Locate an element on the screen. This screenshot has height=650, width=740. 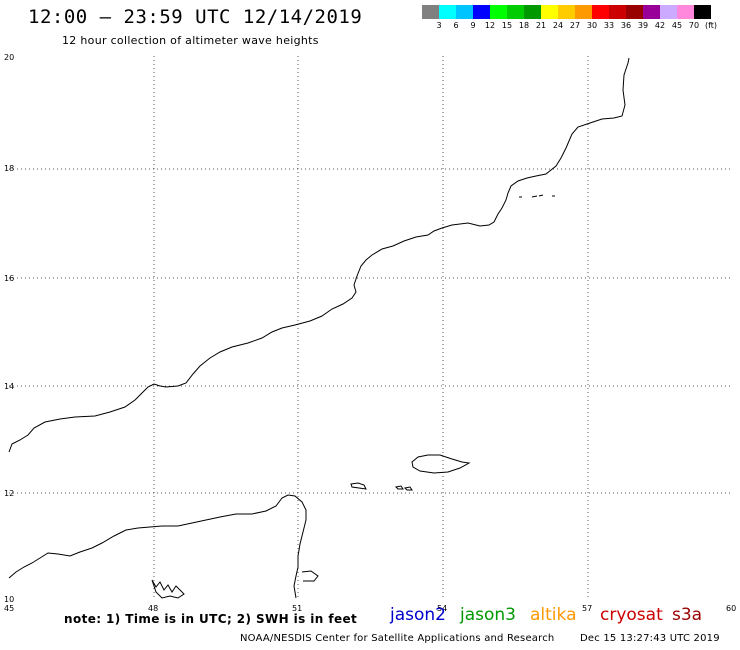
y-tick-20: 20 is located at coordinates (9, 57).